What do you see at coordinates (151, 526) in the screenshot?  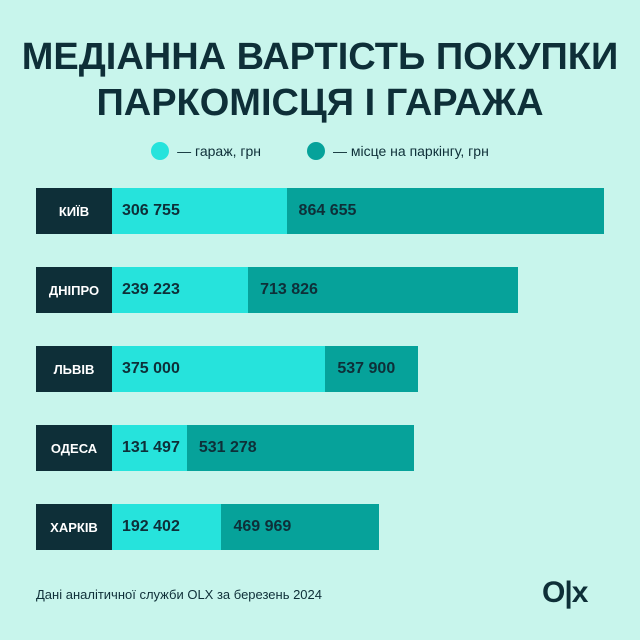 I see `value-label-garage: 192 402` at bounding box center [151, 526].